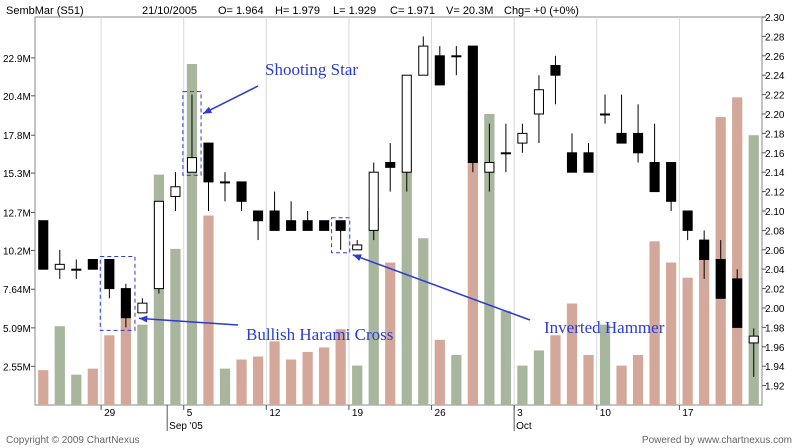 The image size is (800, 448). I want to click on annotation-box, so click(341, 235).